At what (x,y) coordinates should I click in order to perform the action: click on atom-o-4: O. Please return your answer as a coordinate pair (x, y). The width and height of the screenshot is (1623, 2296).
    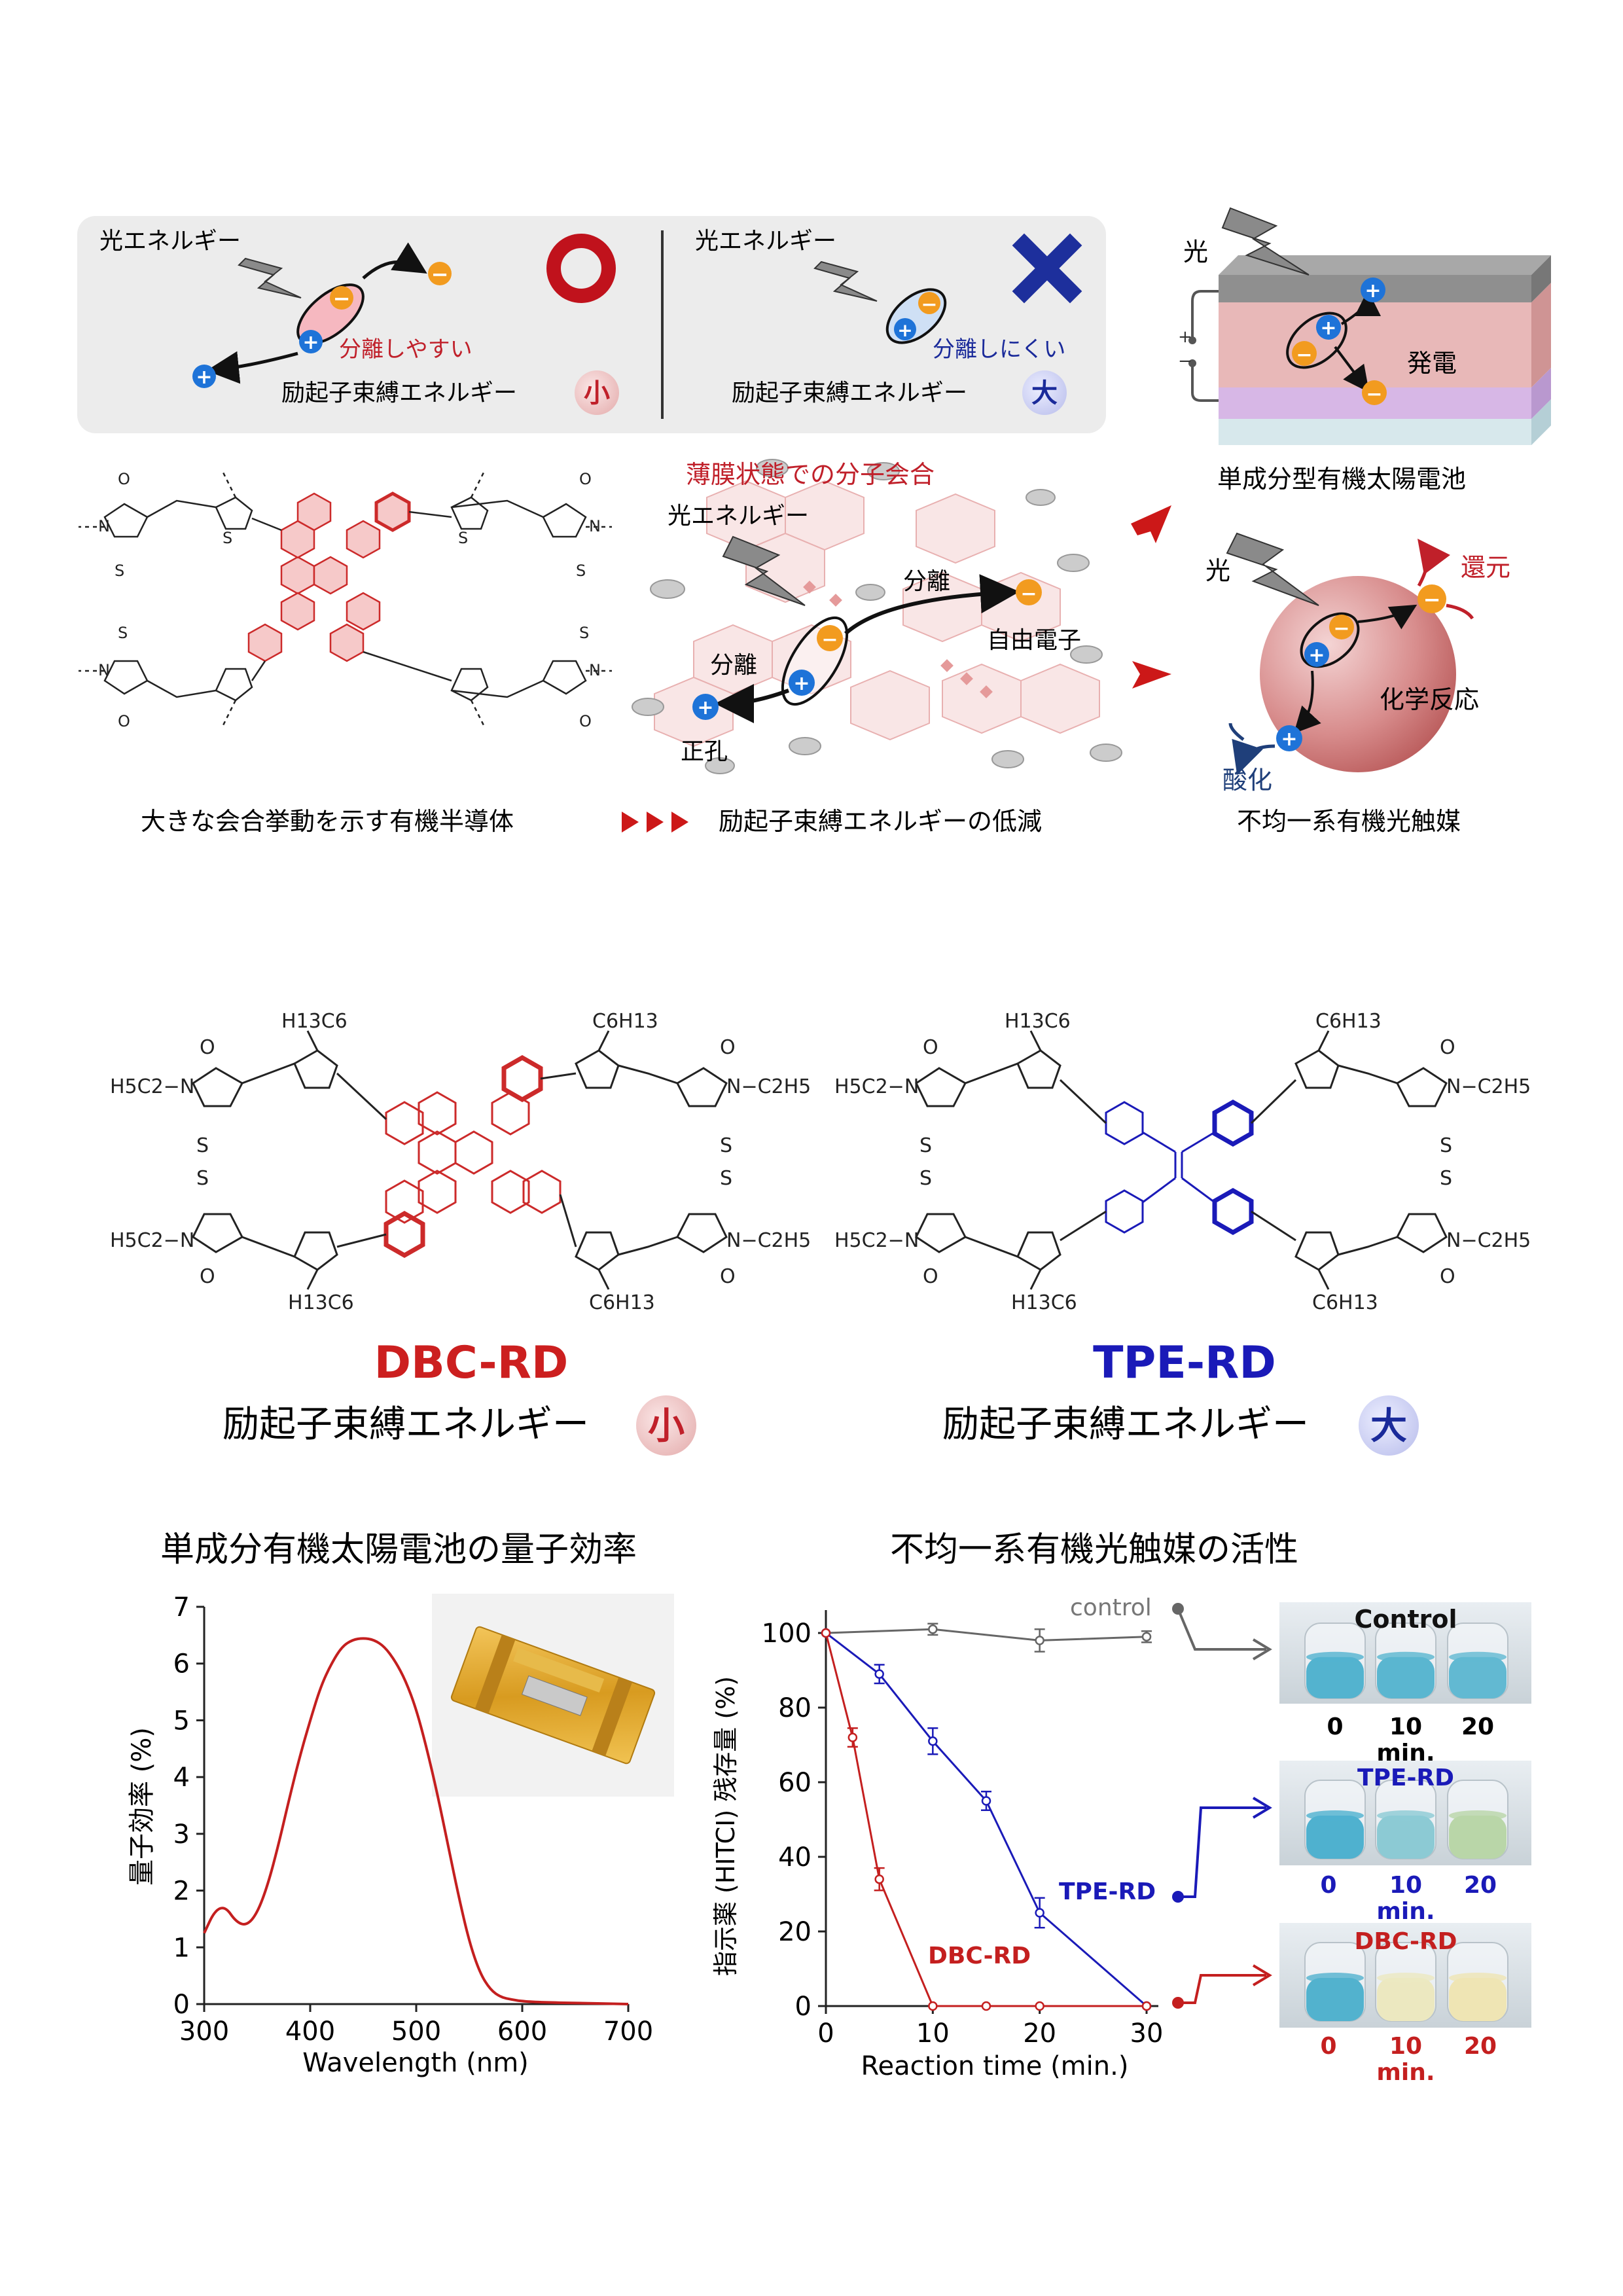
    Looking at the image, I should click on (585, 721).